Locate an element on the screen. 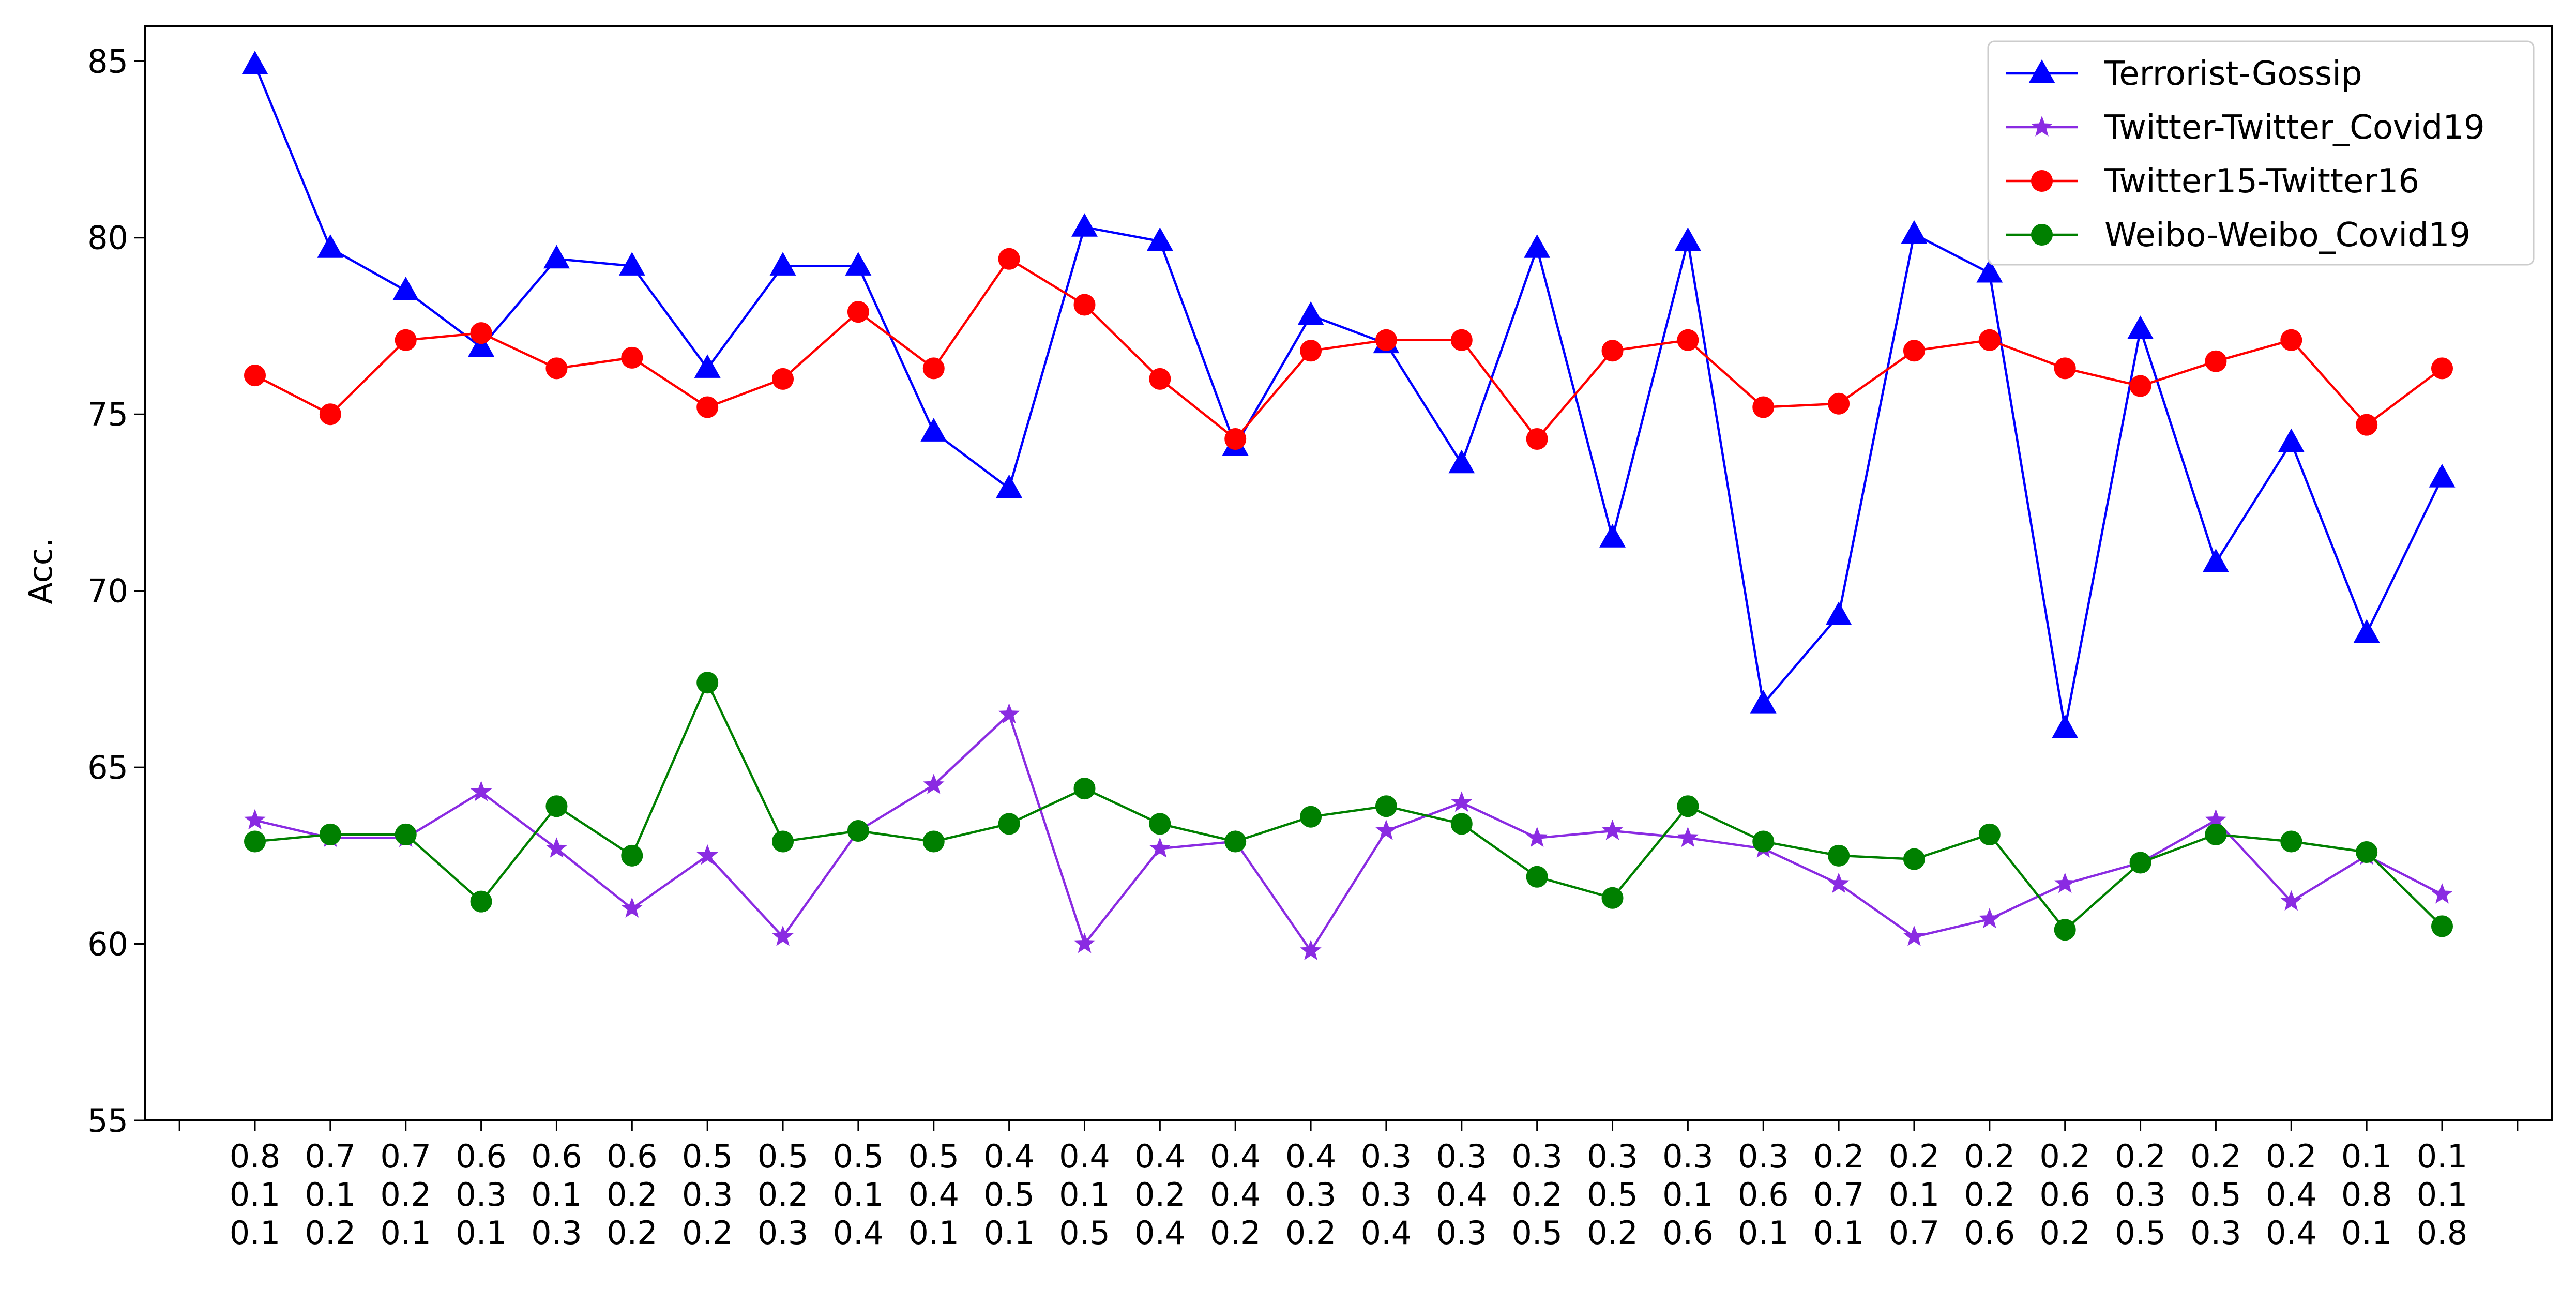 The width and height of the screenshot is (2576, 1289). x-tick-label-28: 0.1 0.8 0.1 is located at coordinates (2367, 1195).